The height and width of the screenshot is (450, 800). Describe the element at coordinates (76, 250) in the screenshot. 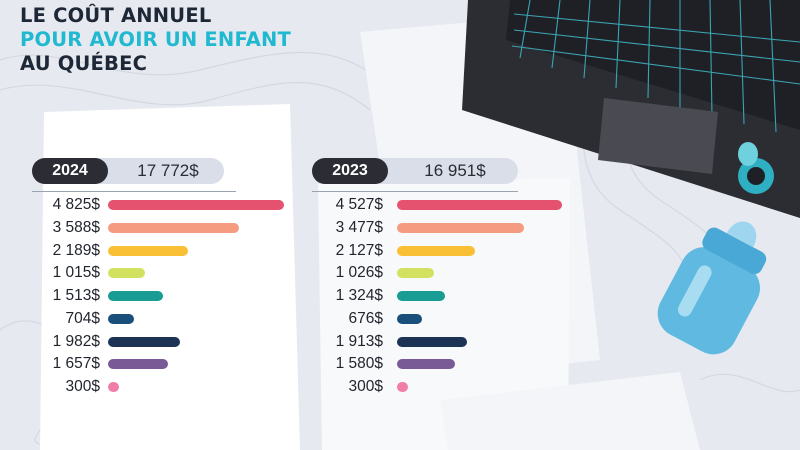

I see `value-label: 2 189$` at that location.